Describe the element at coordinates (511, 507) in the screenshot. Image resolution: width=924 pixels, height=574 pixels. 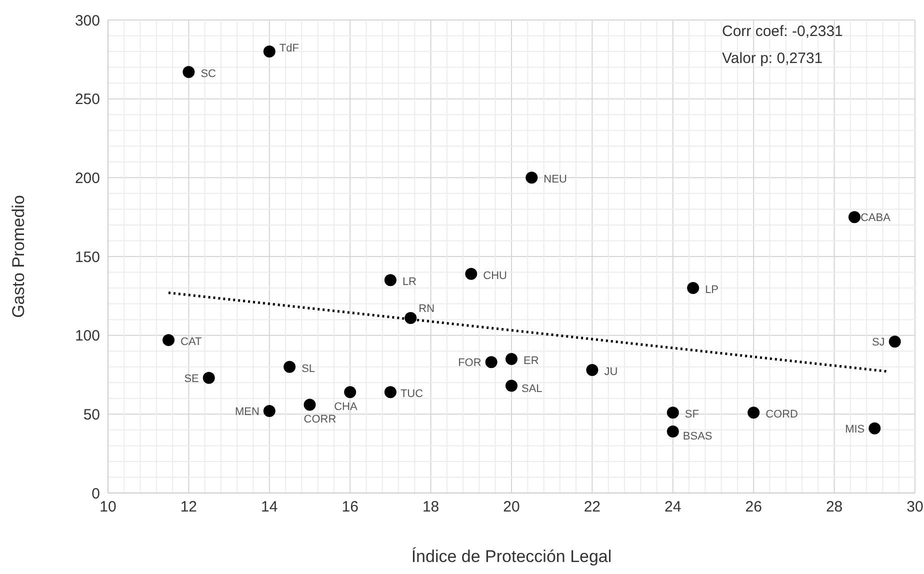
I see `x-tick-label: 20` at that location.